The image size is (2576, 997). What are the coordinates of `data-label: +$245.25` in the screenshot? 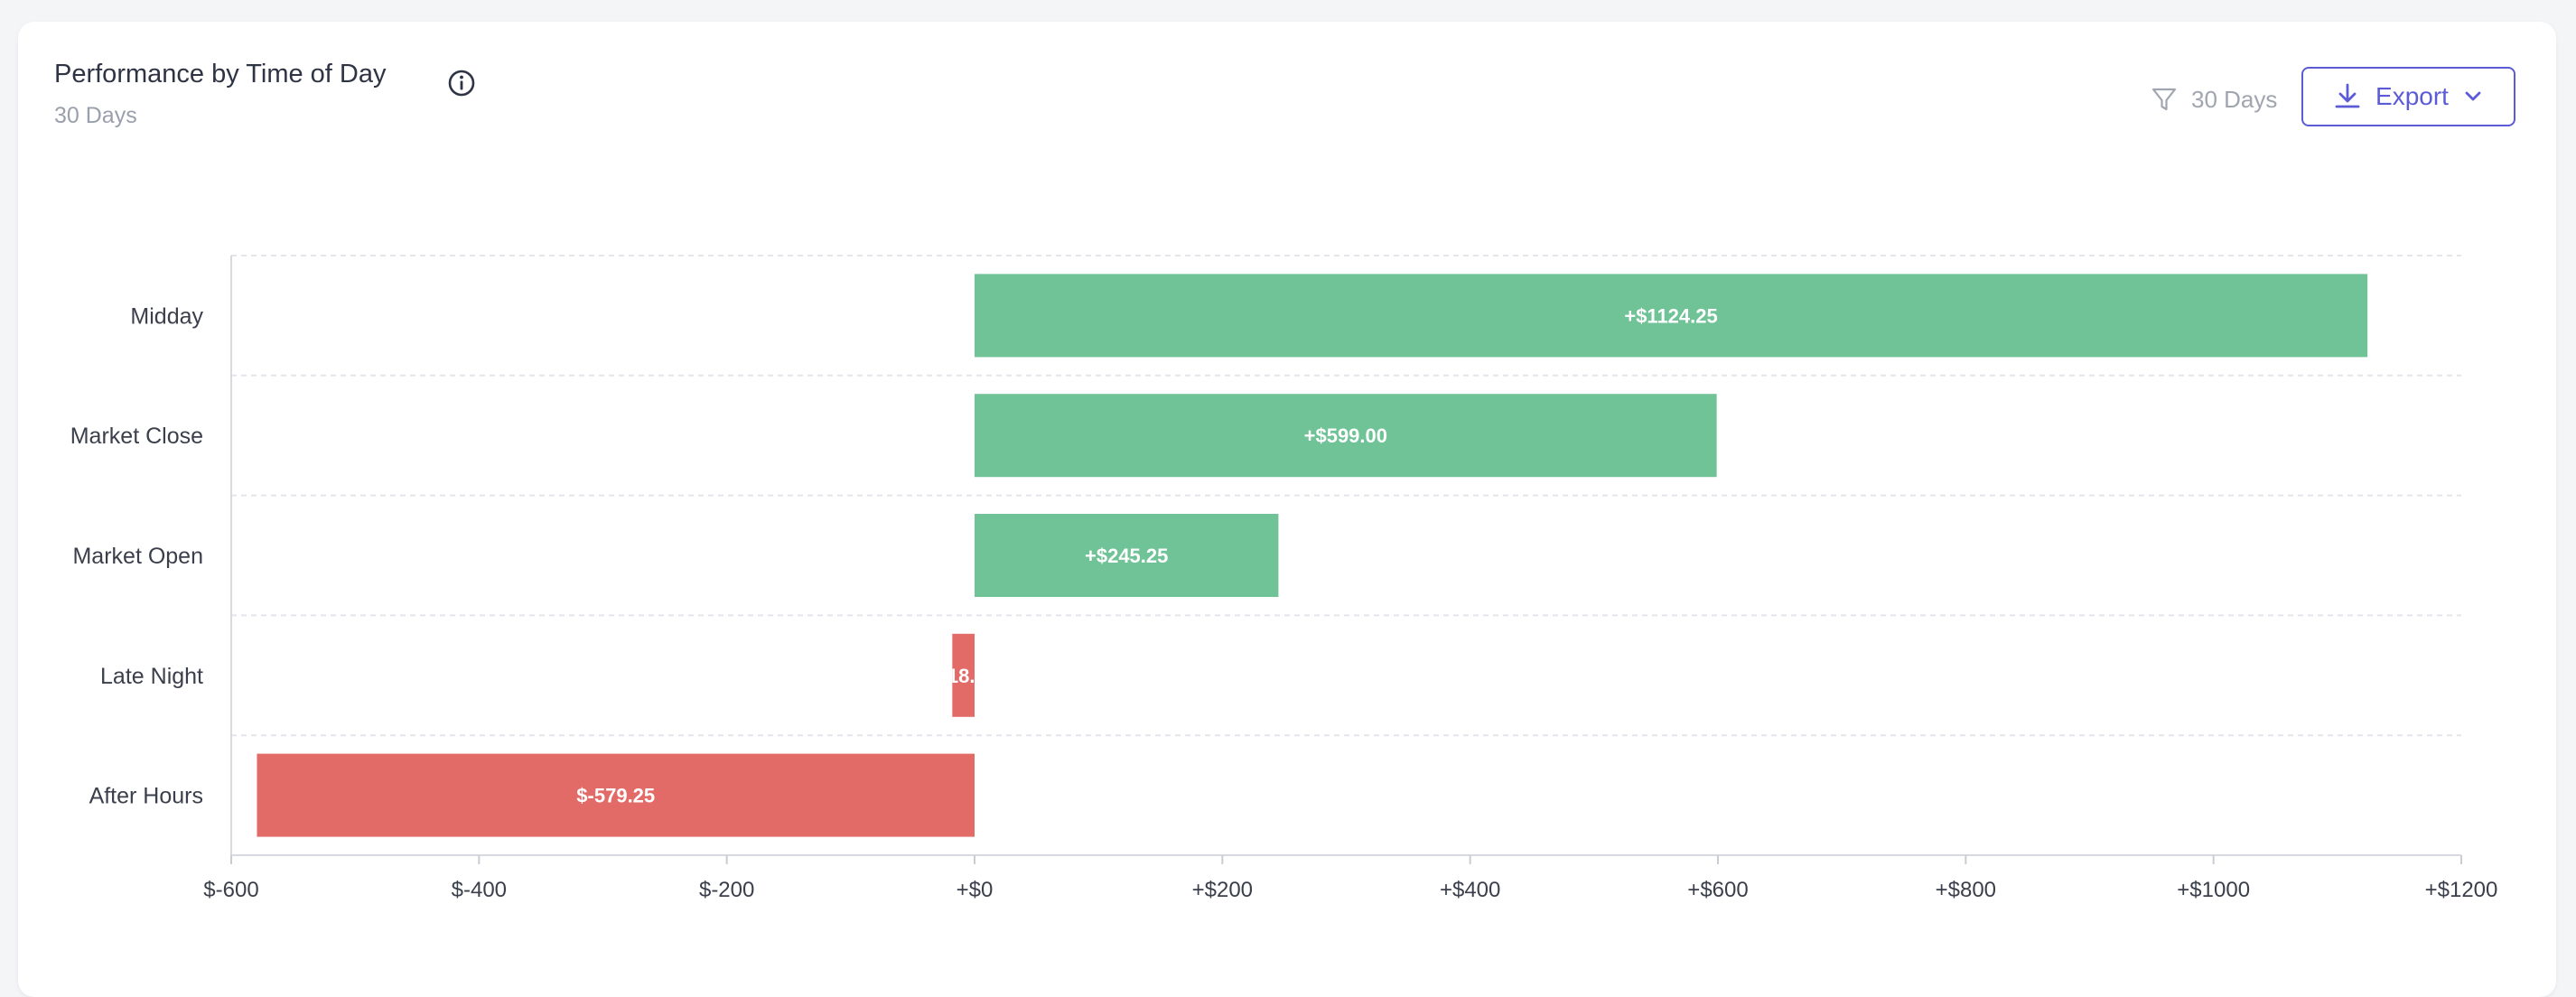 It's located at (1126, 556).